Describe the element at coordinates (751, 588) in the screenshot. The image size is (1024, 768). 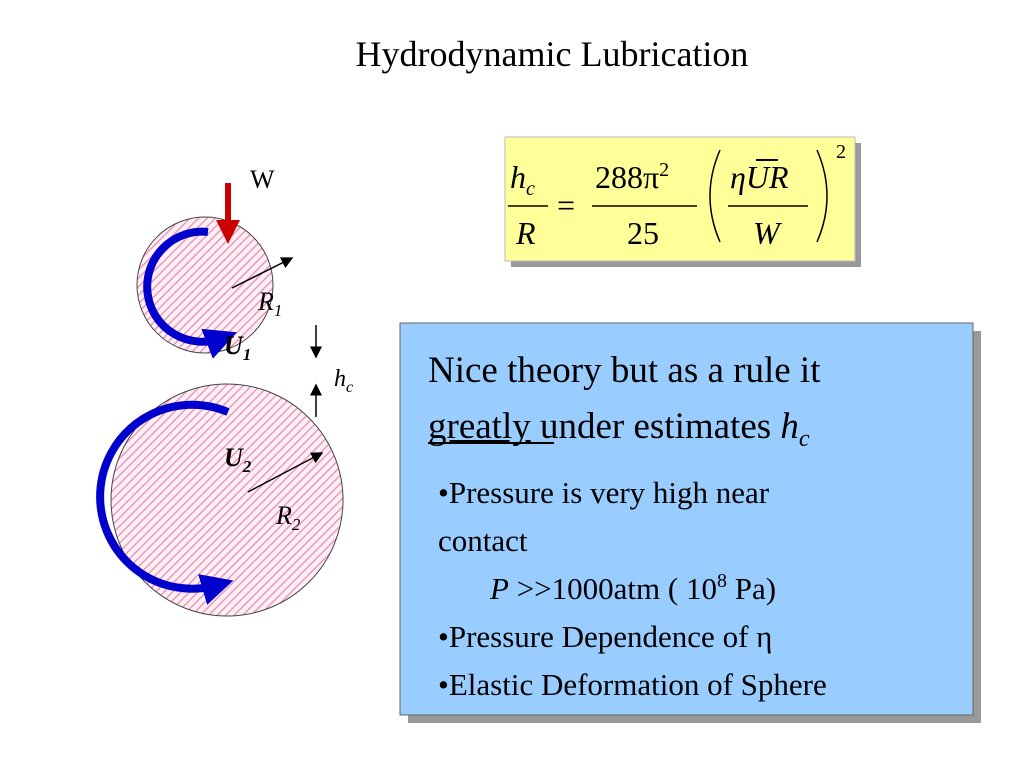
I see `text: Pa)` at that location.